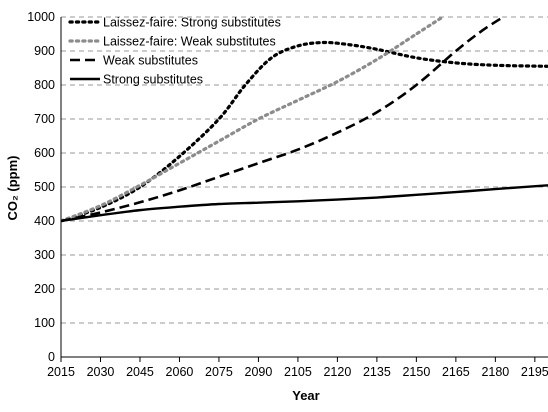  I want to click on y-tick-label: 100, so click(44, 323).